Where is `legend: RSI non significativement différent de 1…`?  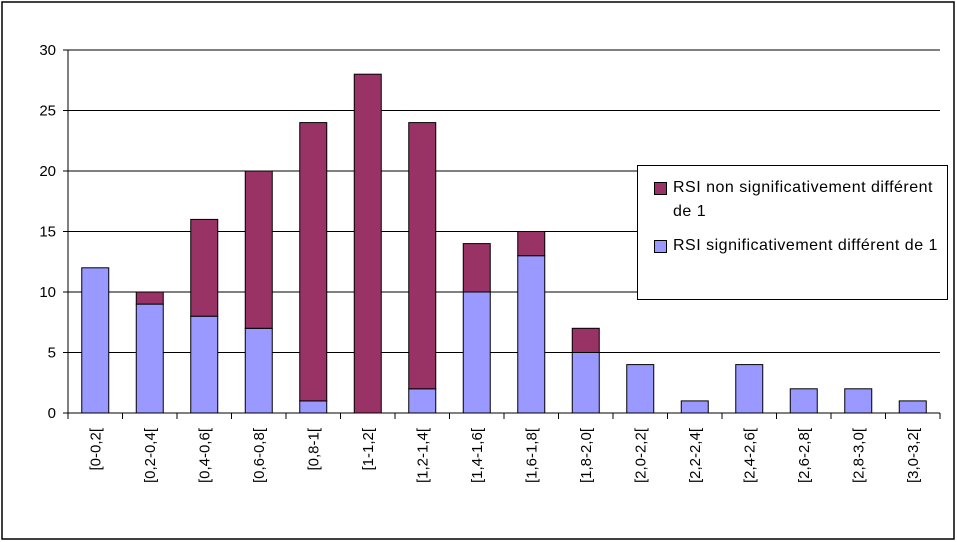 legend: RSI non significativement différent de 1… is located at coordinates (792, 232).